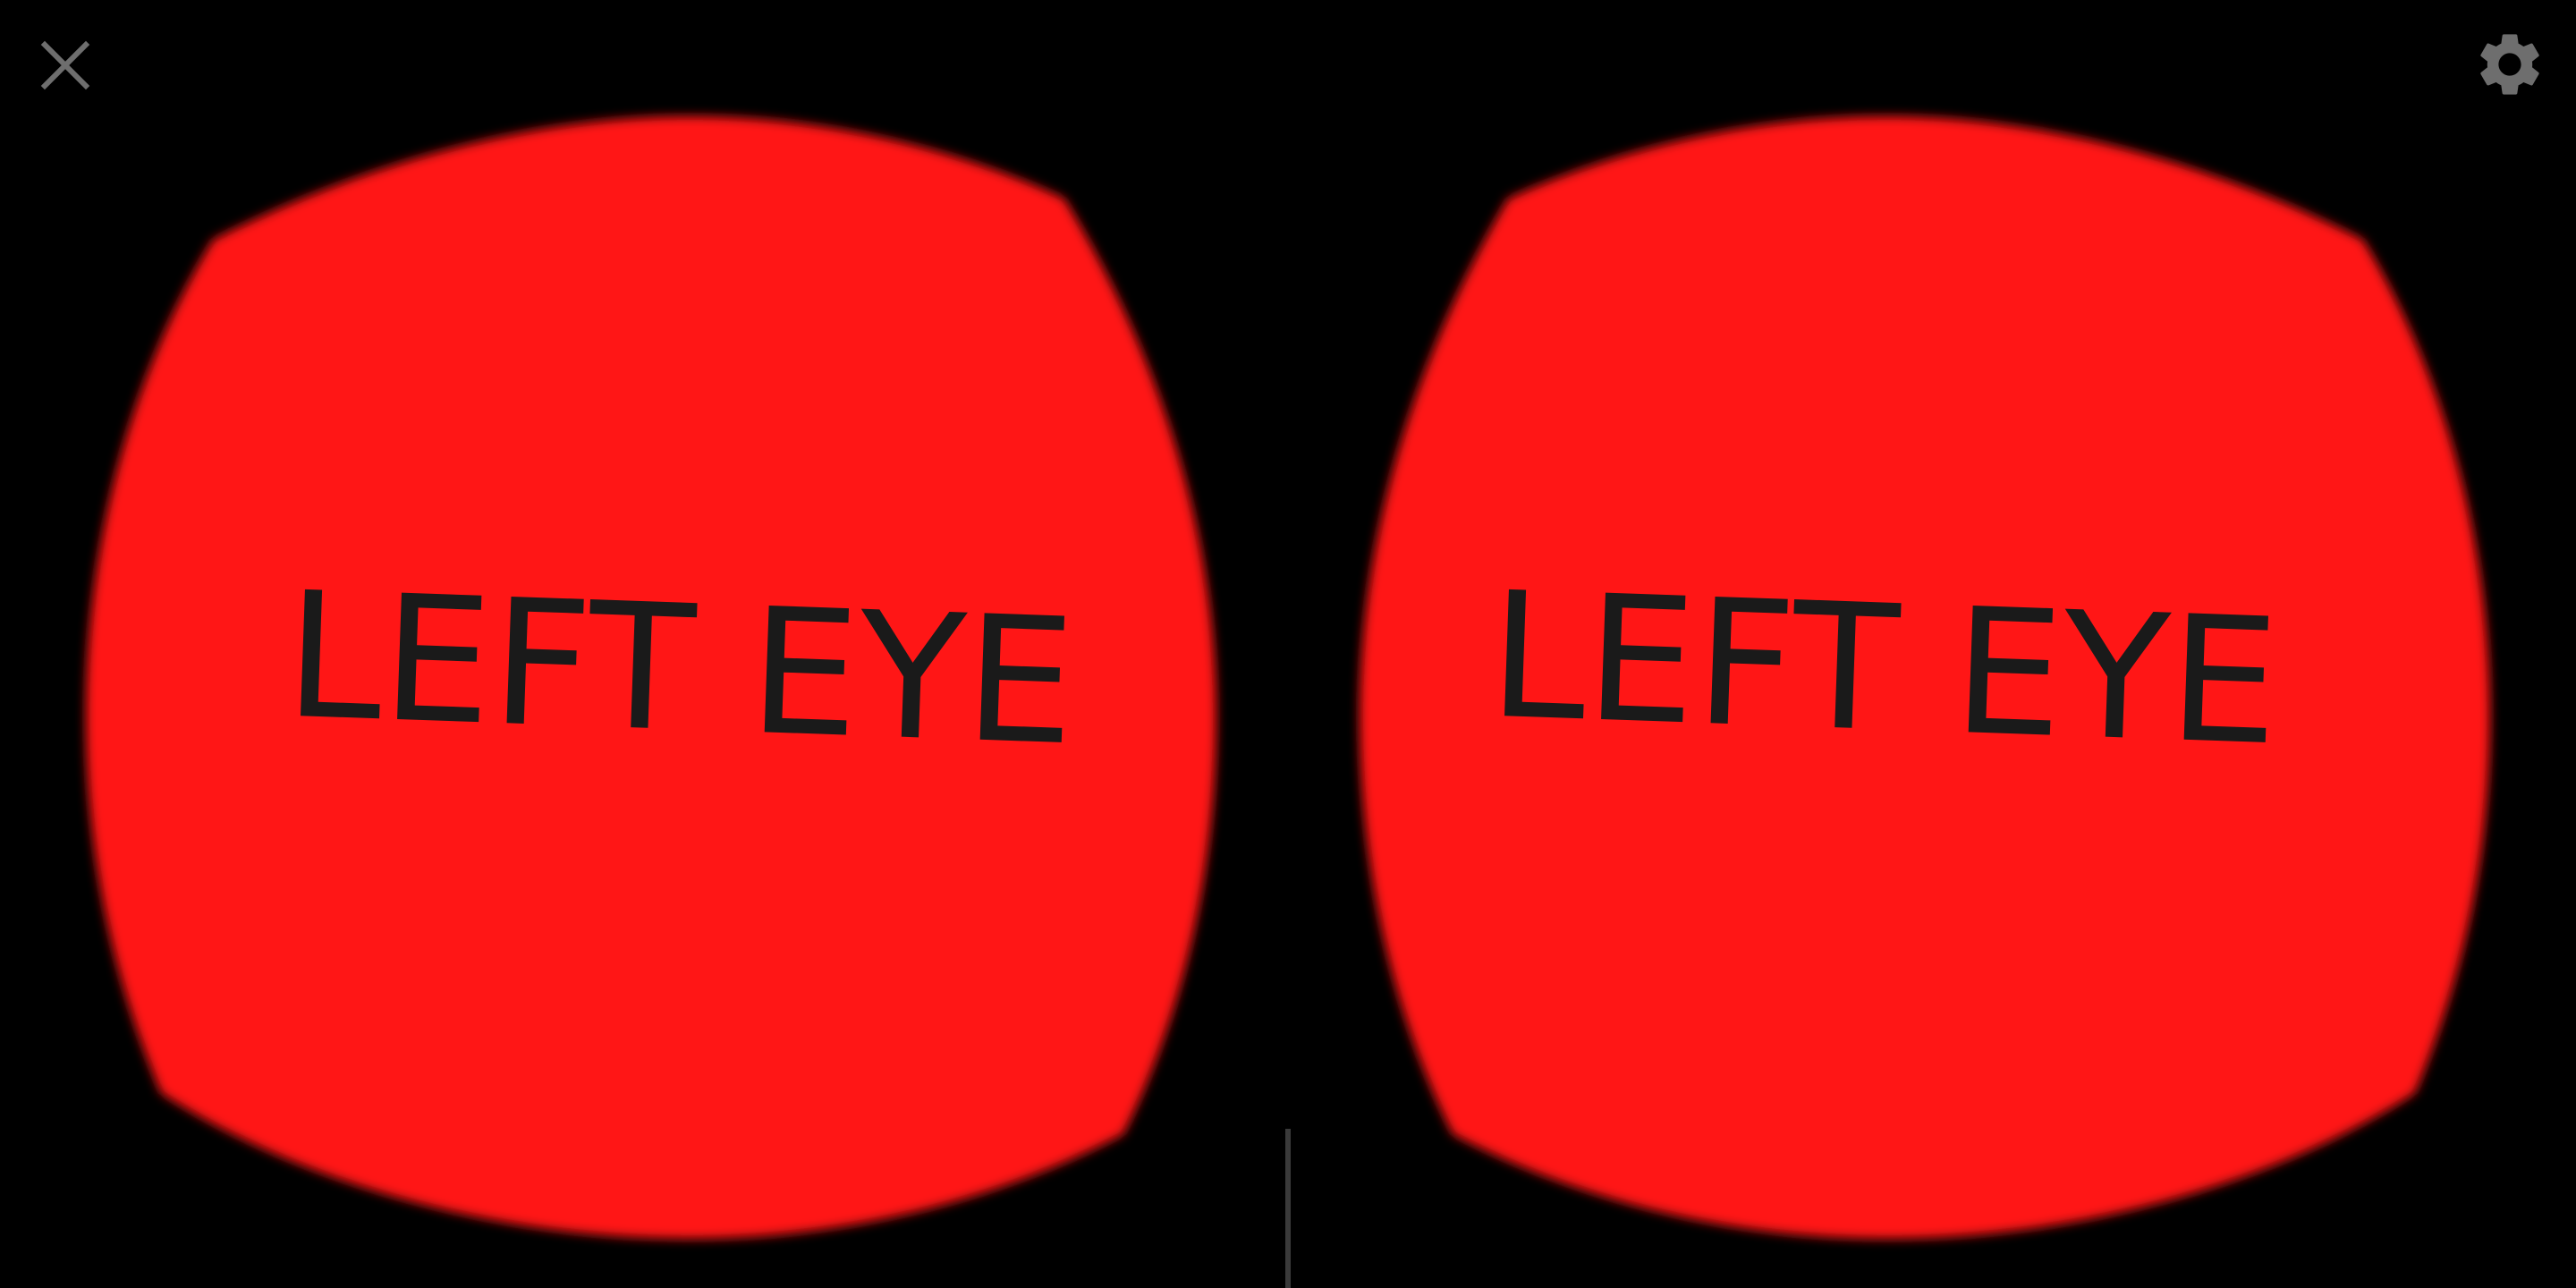  I want to click on right-eye-label: LEFT EYE, so click(1884, 669).